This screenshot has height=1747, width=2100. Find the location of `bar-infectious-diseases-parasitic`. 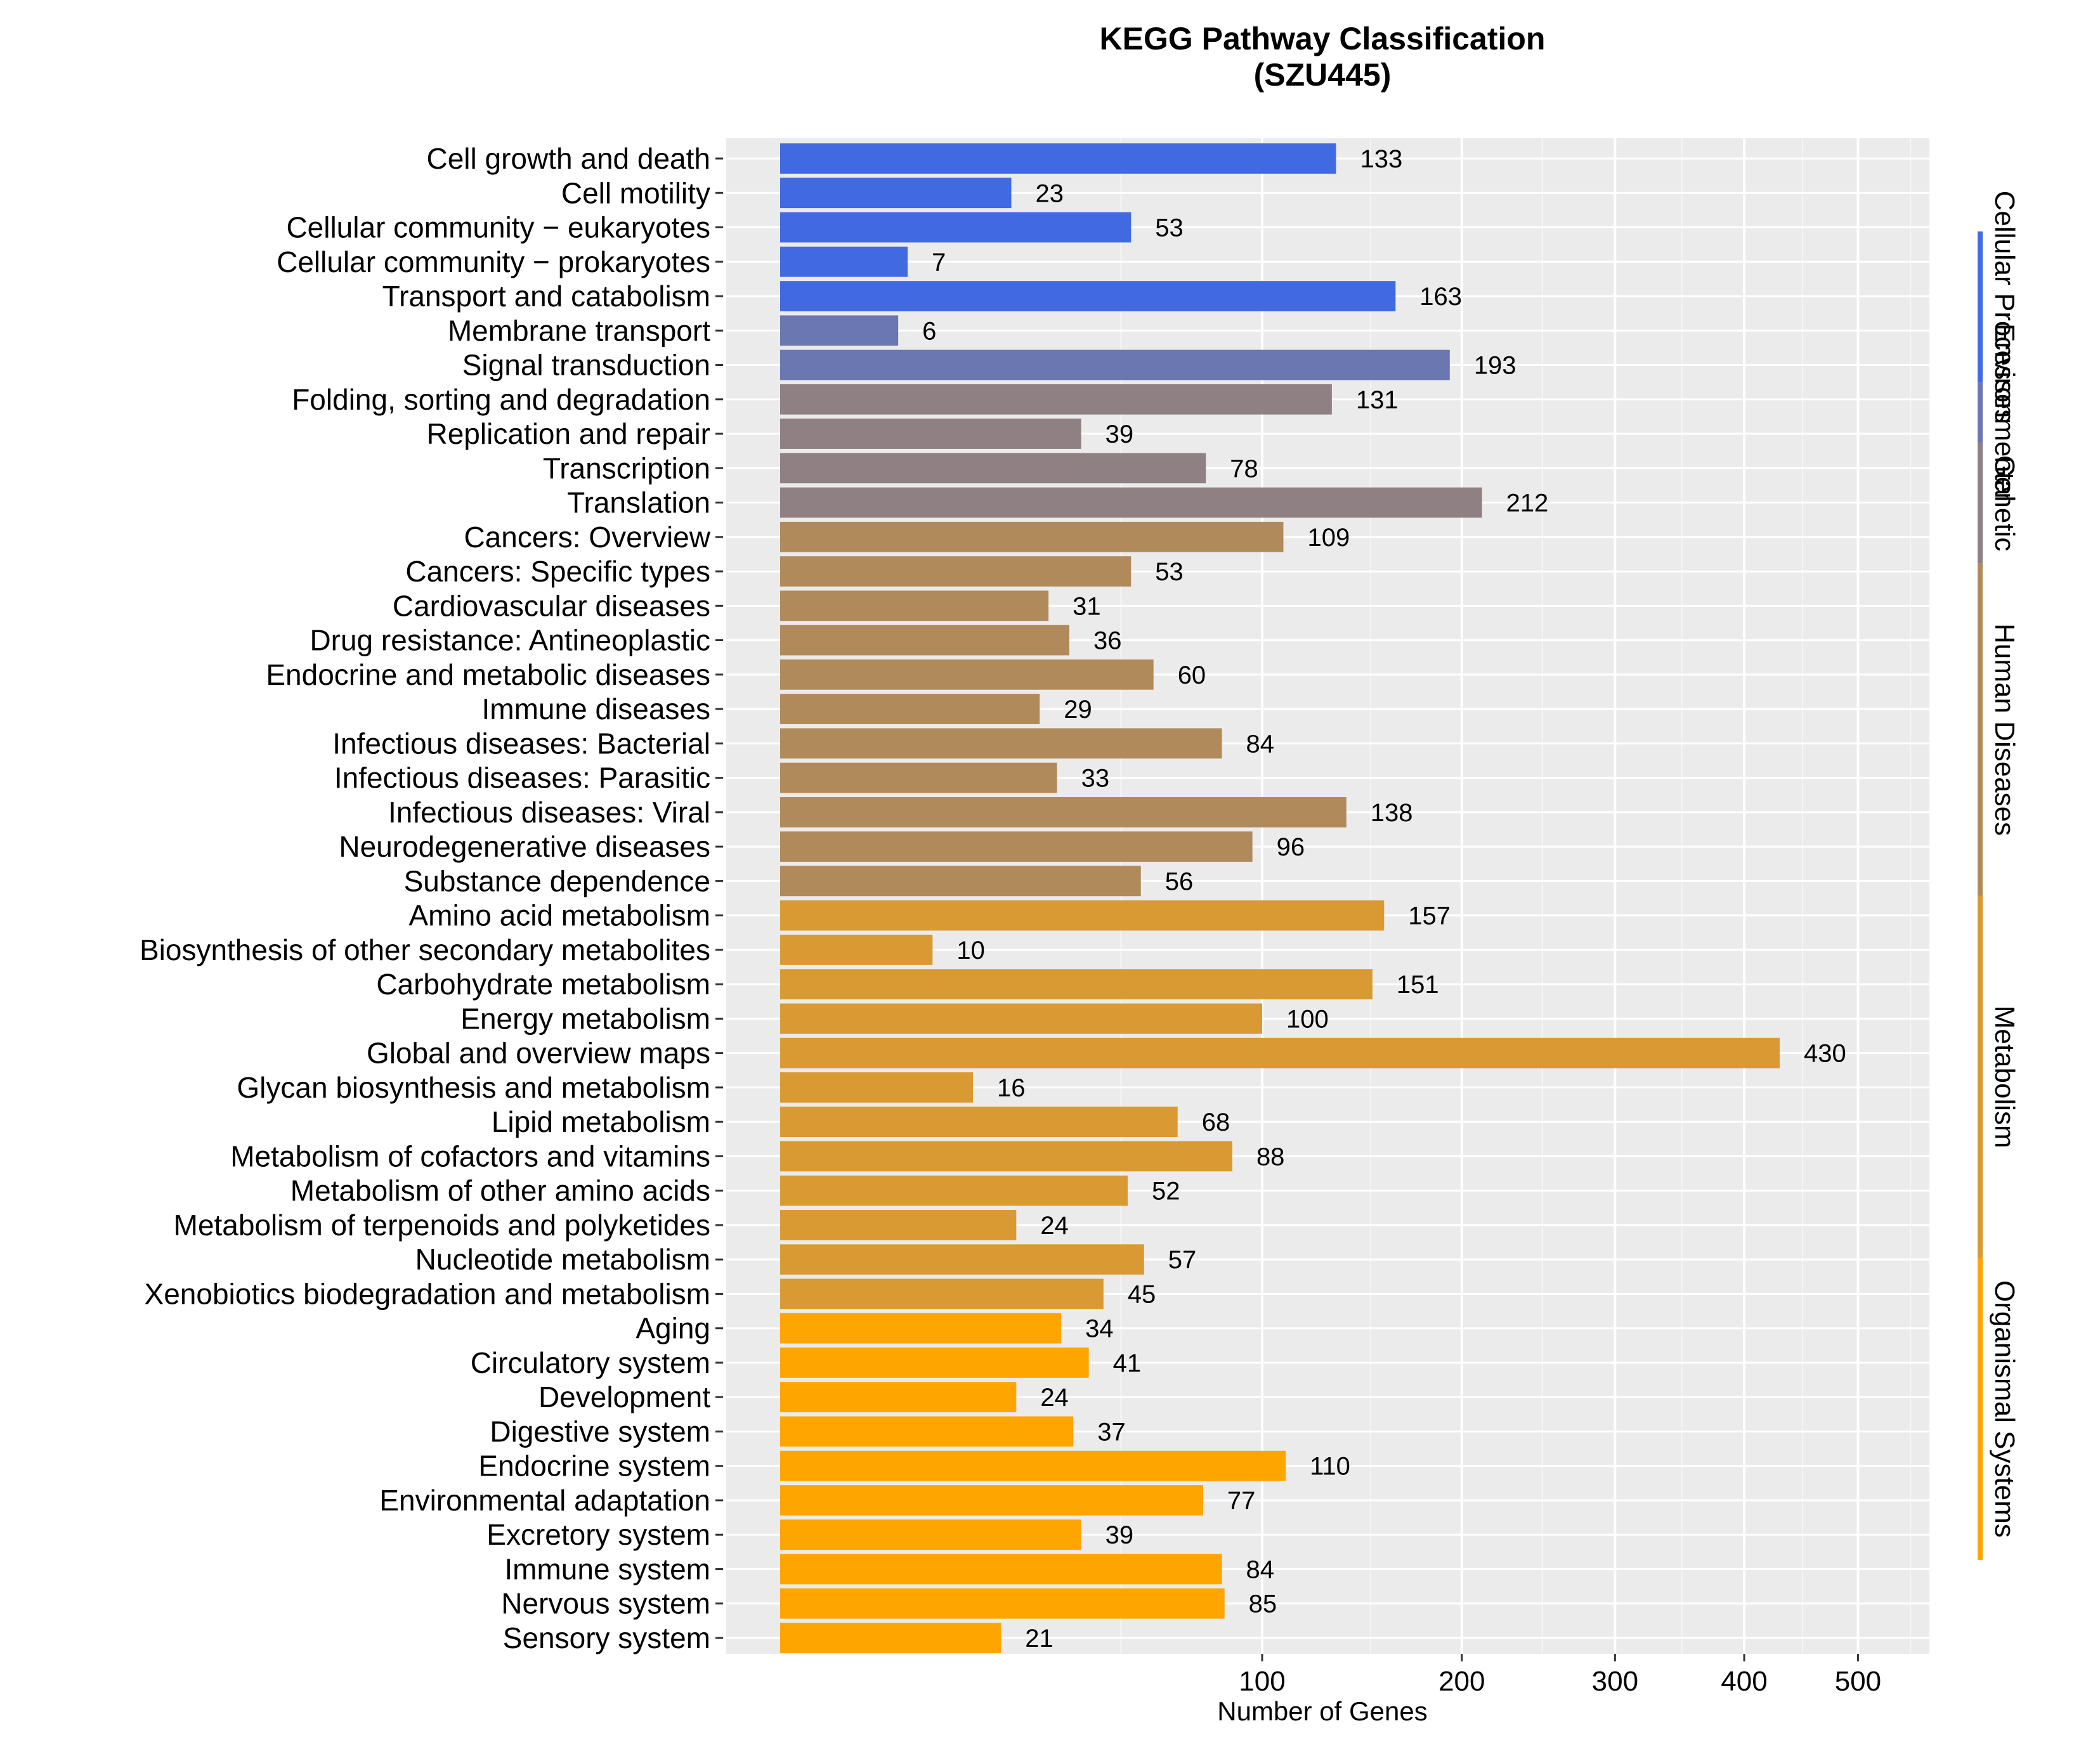

bar-infectious-diseases-parasitic is located at coordinates (918, 777).